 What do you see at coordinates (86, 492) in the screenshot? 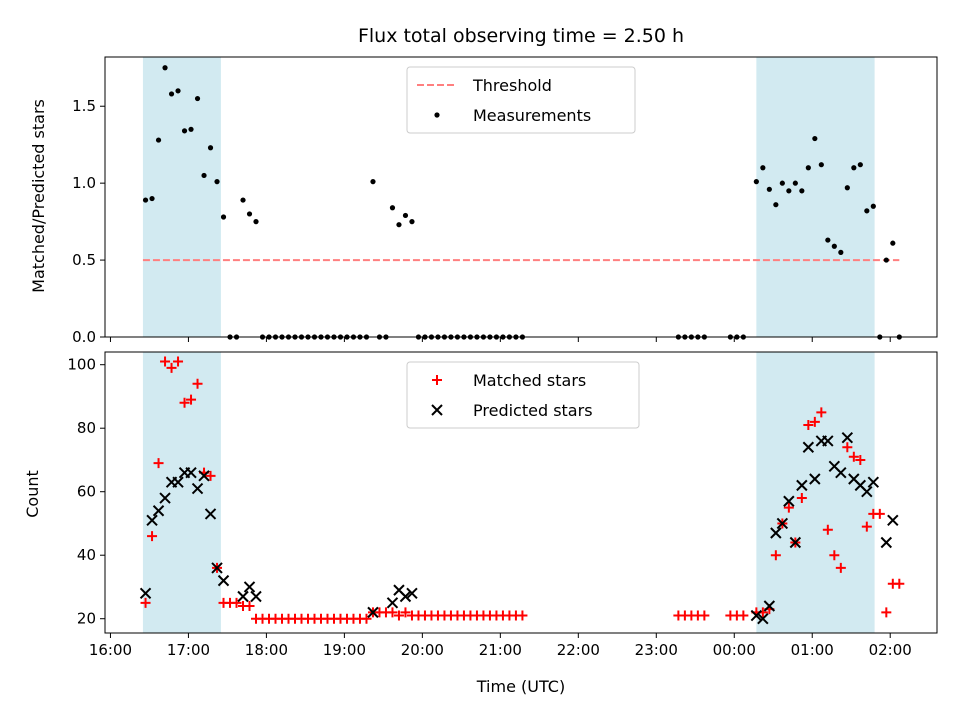
I see `y-tick-label: 60` at bounding box center [86, 492].